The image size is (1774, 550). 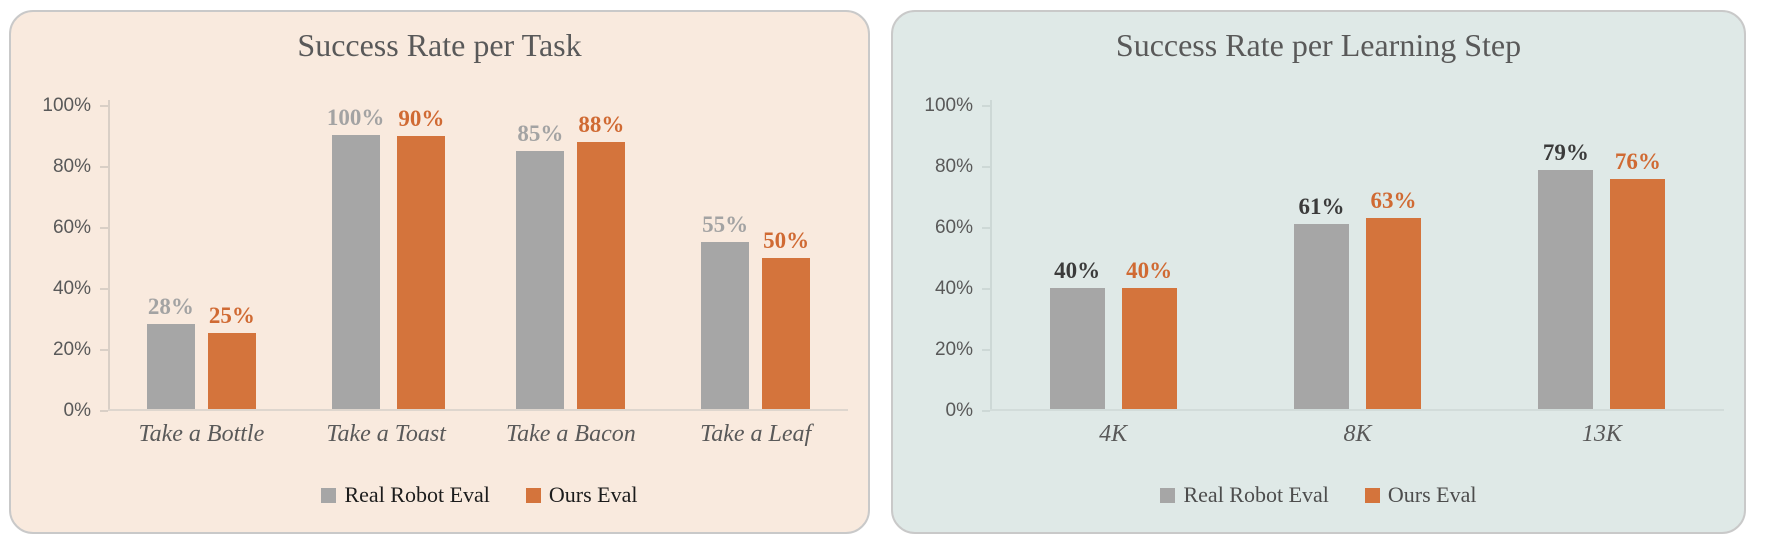 I want to click on bar-with-label: 61%, so click(x=1321, y=257).